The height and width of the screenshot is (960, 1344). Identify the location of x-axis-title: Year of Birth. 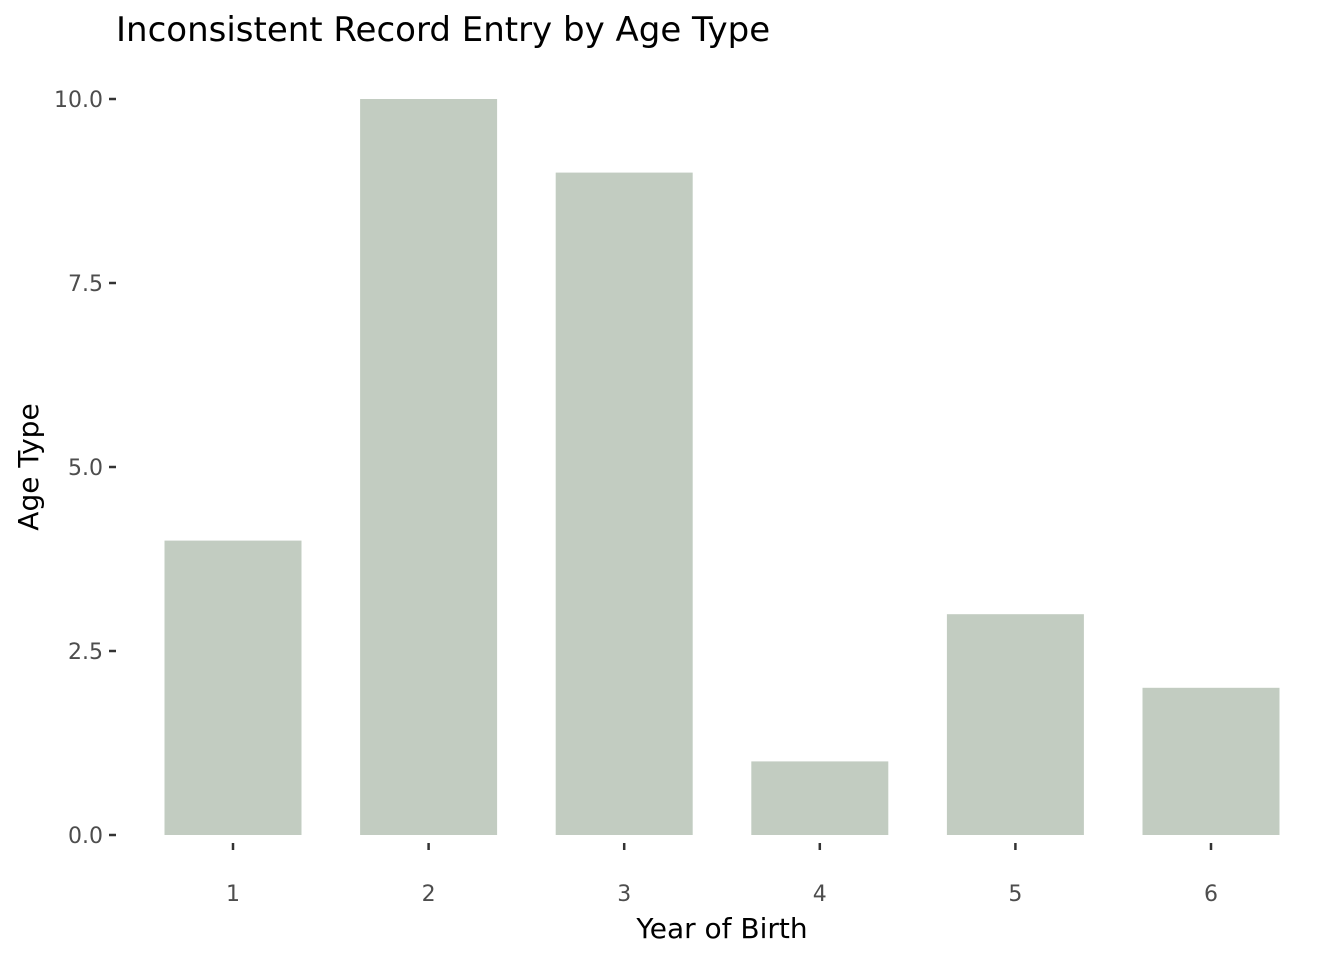
(721, 928).